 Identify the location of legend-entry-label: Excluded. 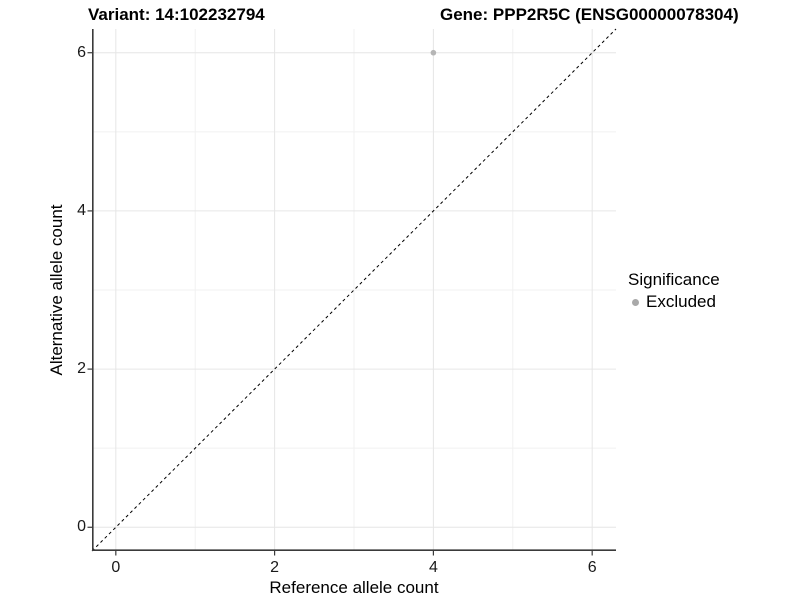
(681, 301).